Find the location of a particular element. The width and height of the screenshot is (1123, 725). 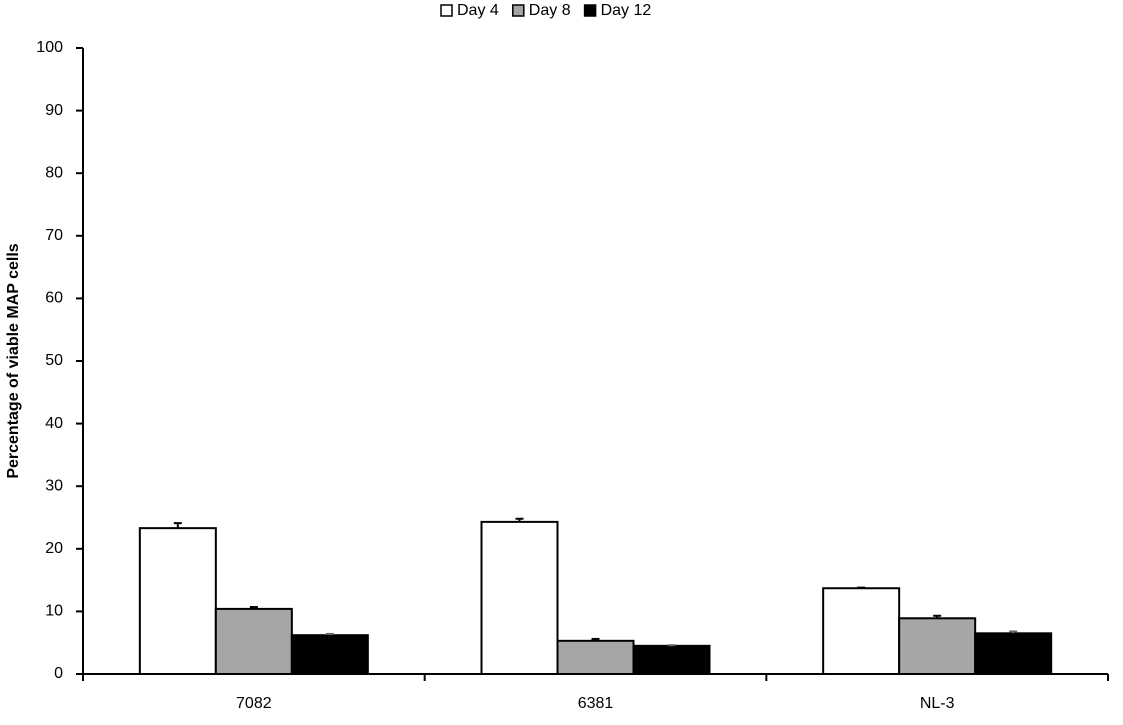

y-tick-label: 100 is located at coordinates (49, 47).